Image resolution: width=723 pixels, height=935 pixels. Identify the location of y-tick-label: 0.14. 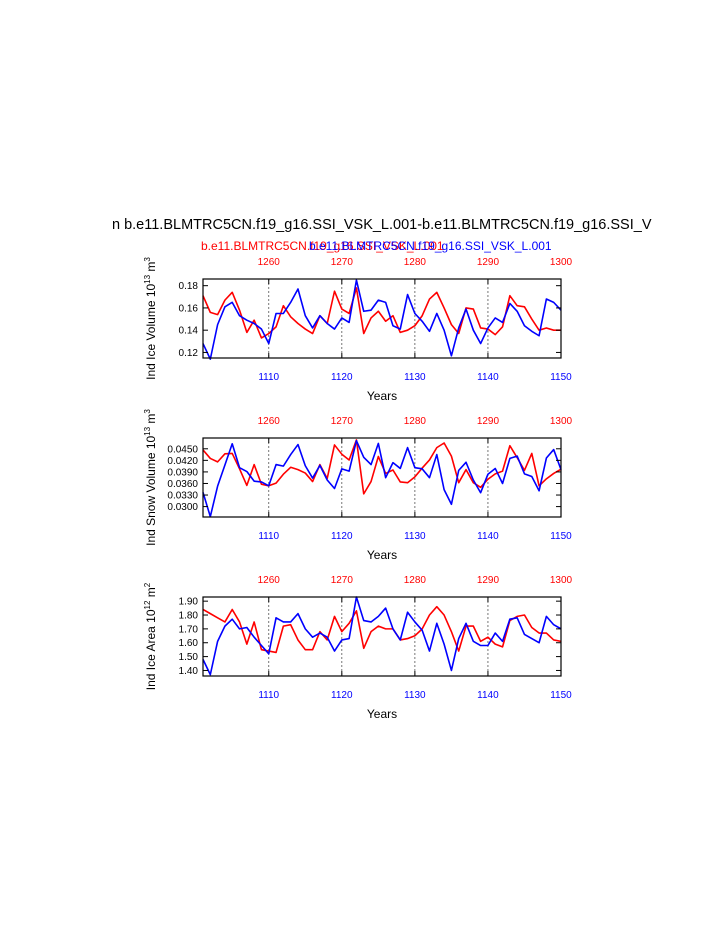
(189, 331).